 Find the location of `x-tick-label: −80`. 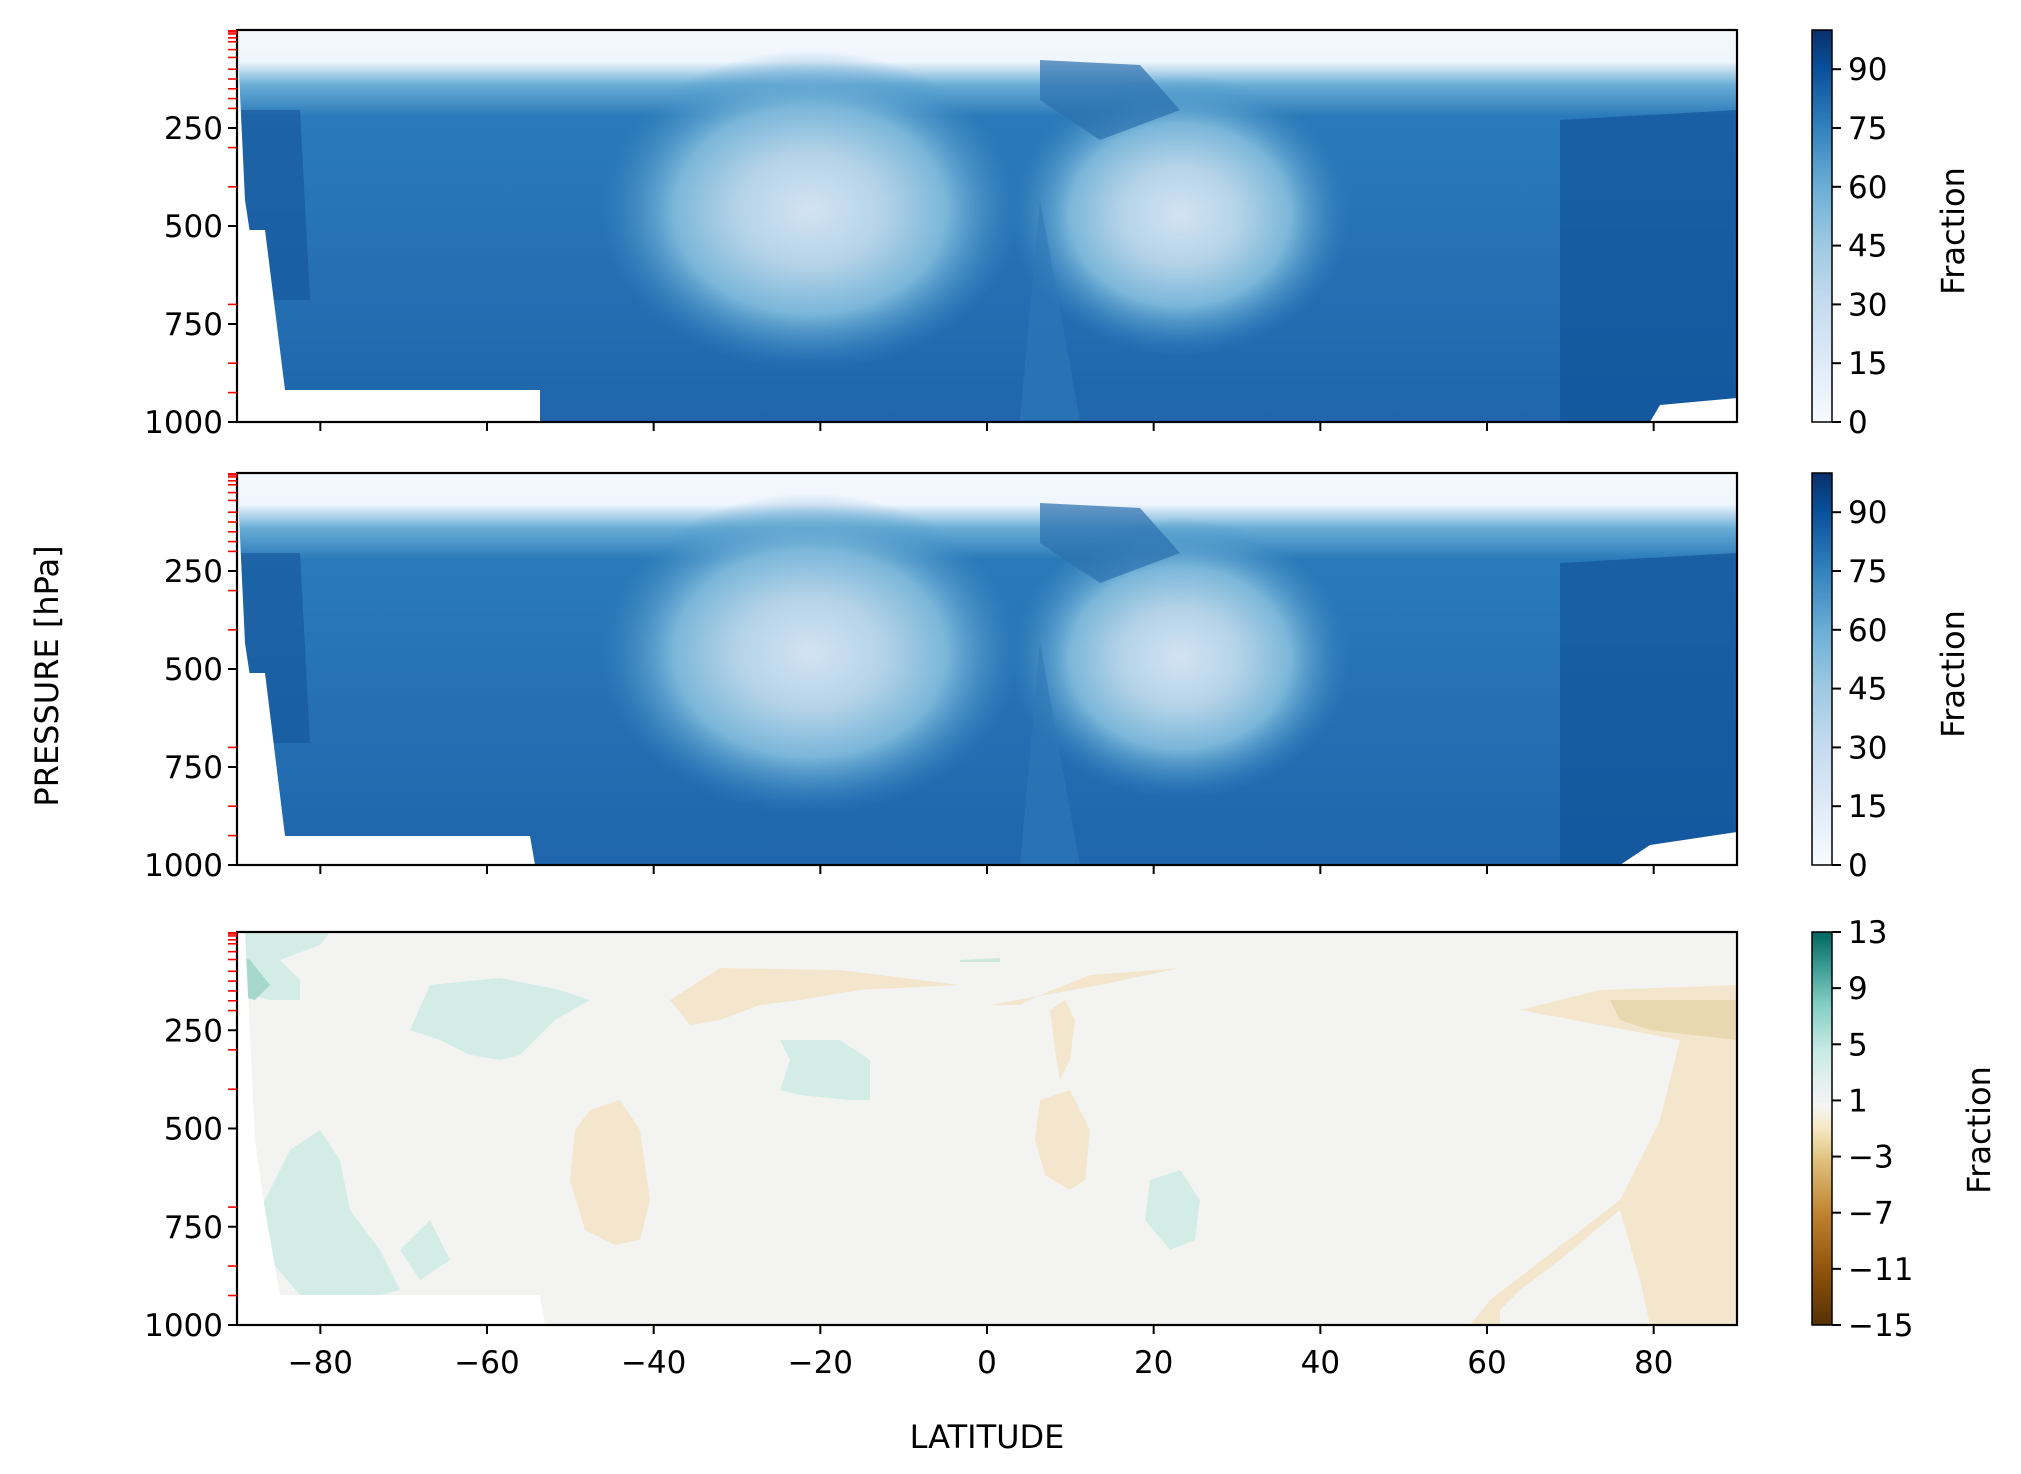

x-tick-label: −80 is located at coordinates (320, 1363).